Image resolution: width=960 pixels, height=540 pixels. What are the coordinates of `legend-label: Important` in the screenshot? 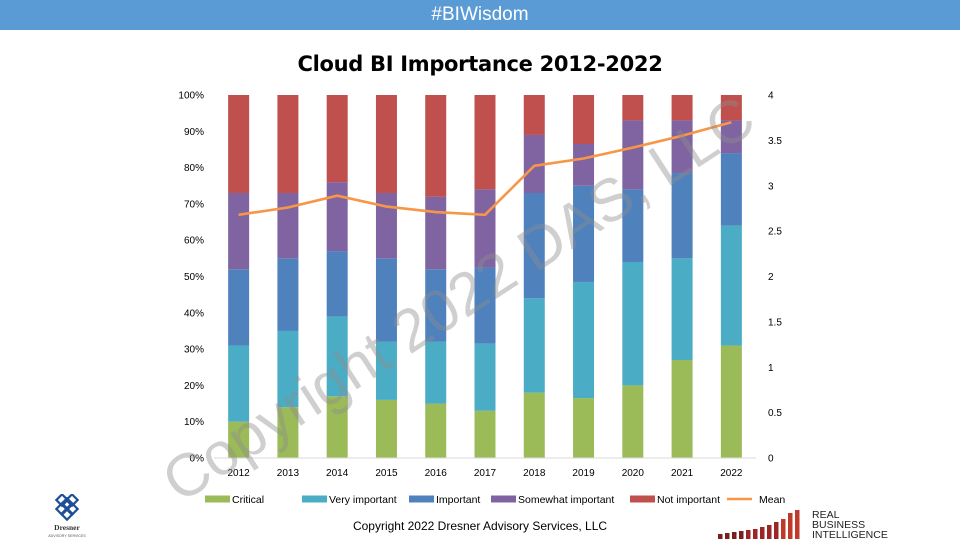 It's located at (458, 500).